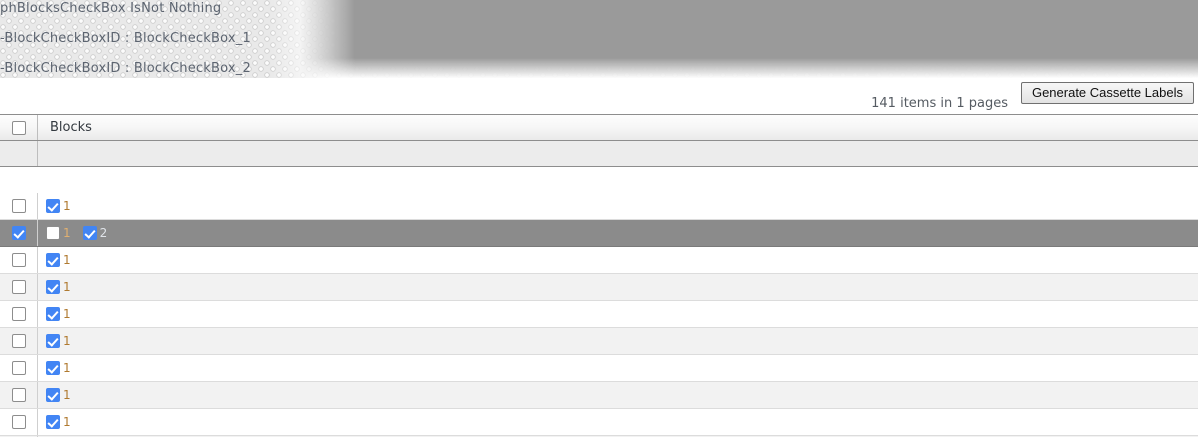  I want to click on code-line-1: -BlockCheckBoxID : BlockCheckBox_1, so click(125, 38).